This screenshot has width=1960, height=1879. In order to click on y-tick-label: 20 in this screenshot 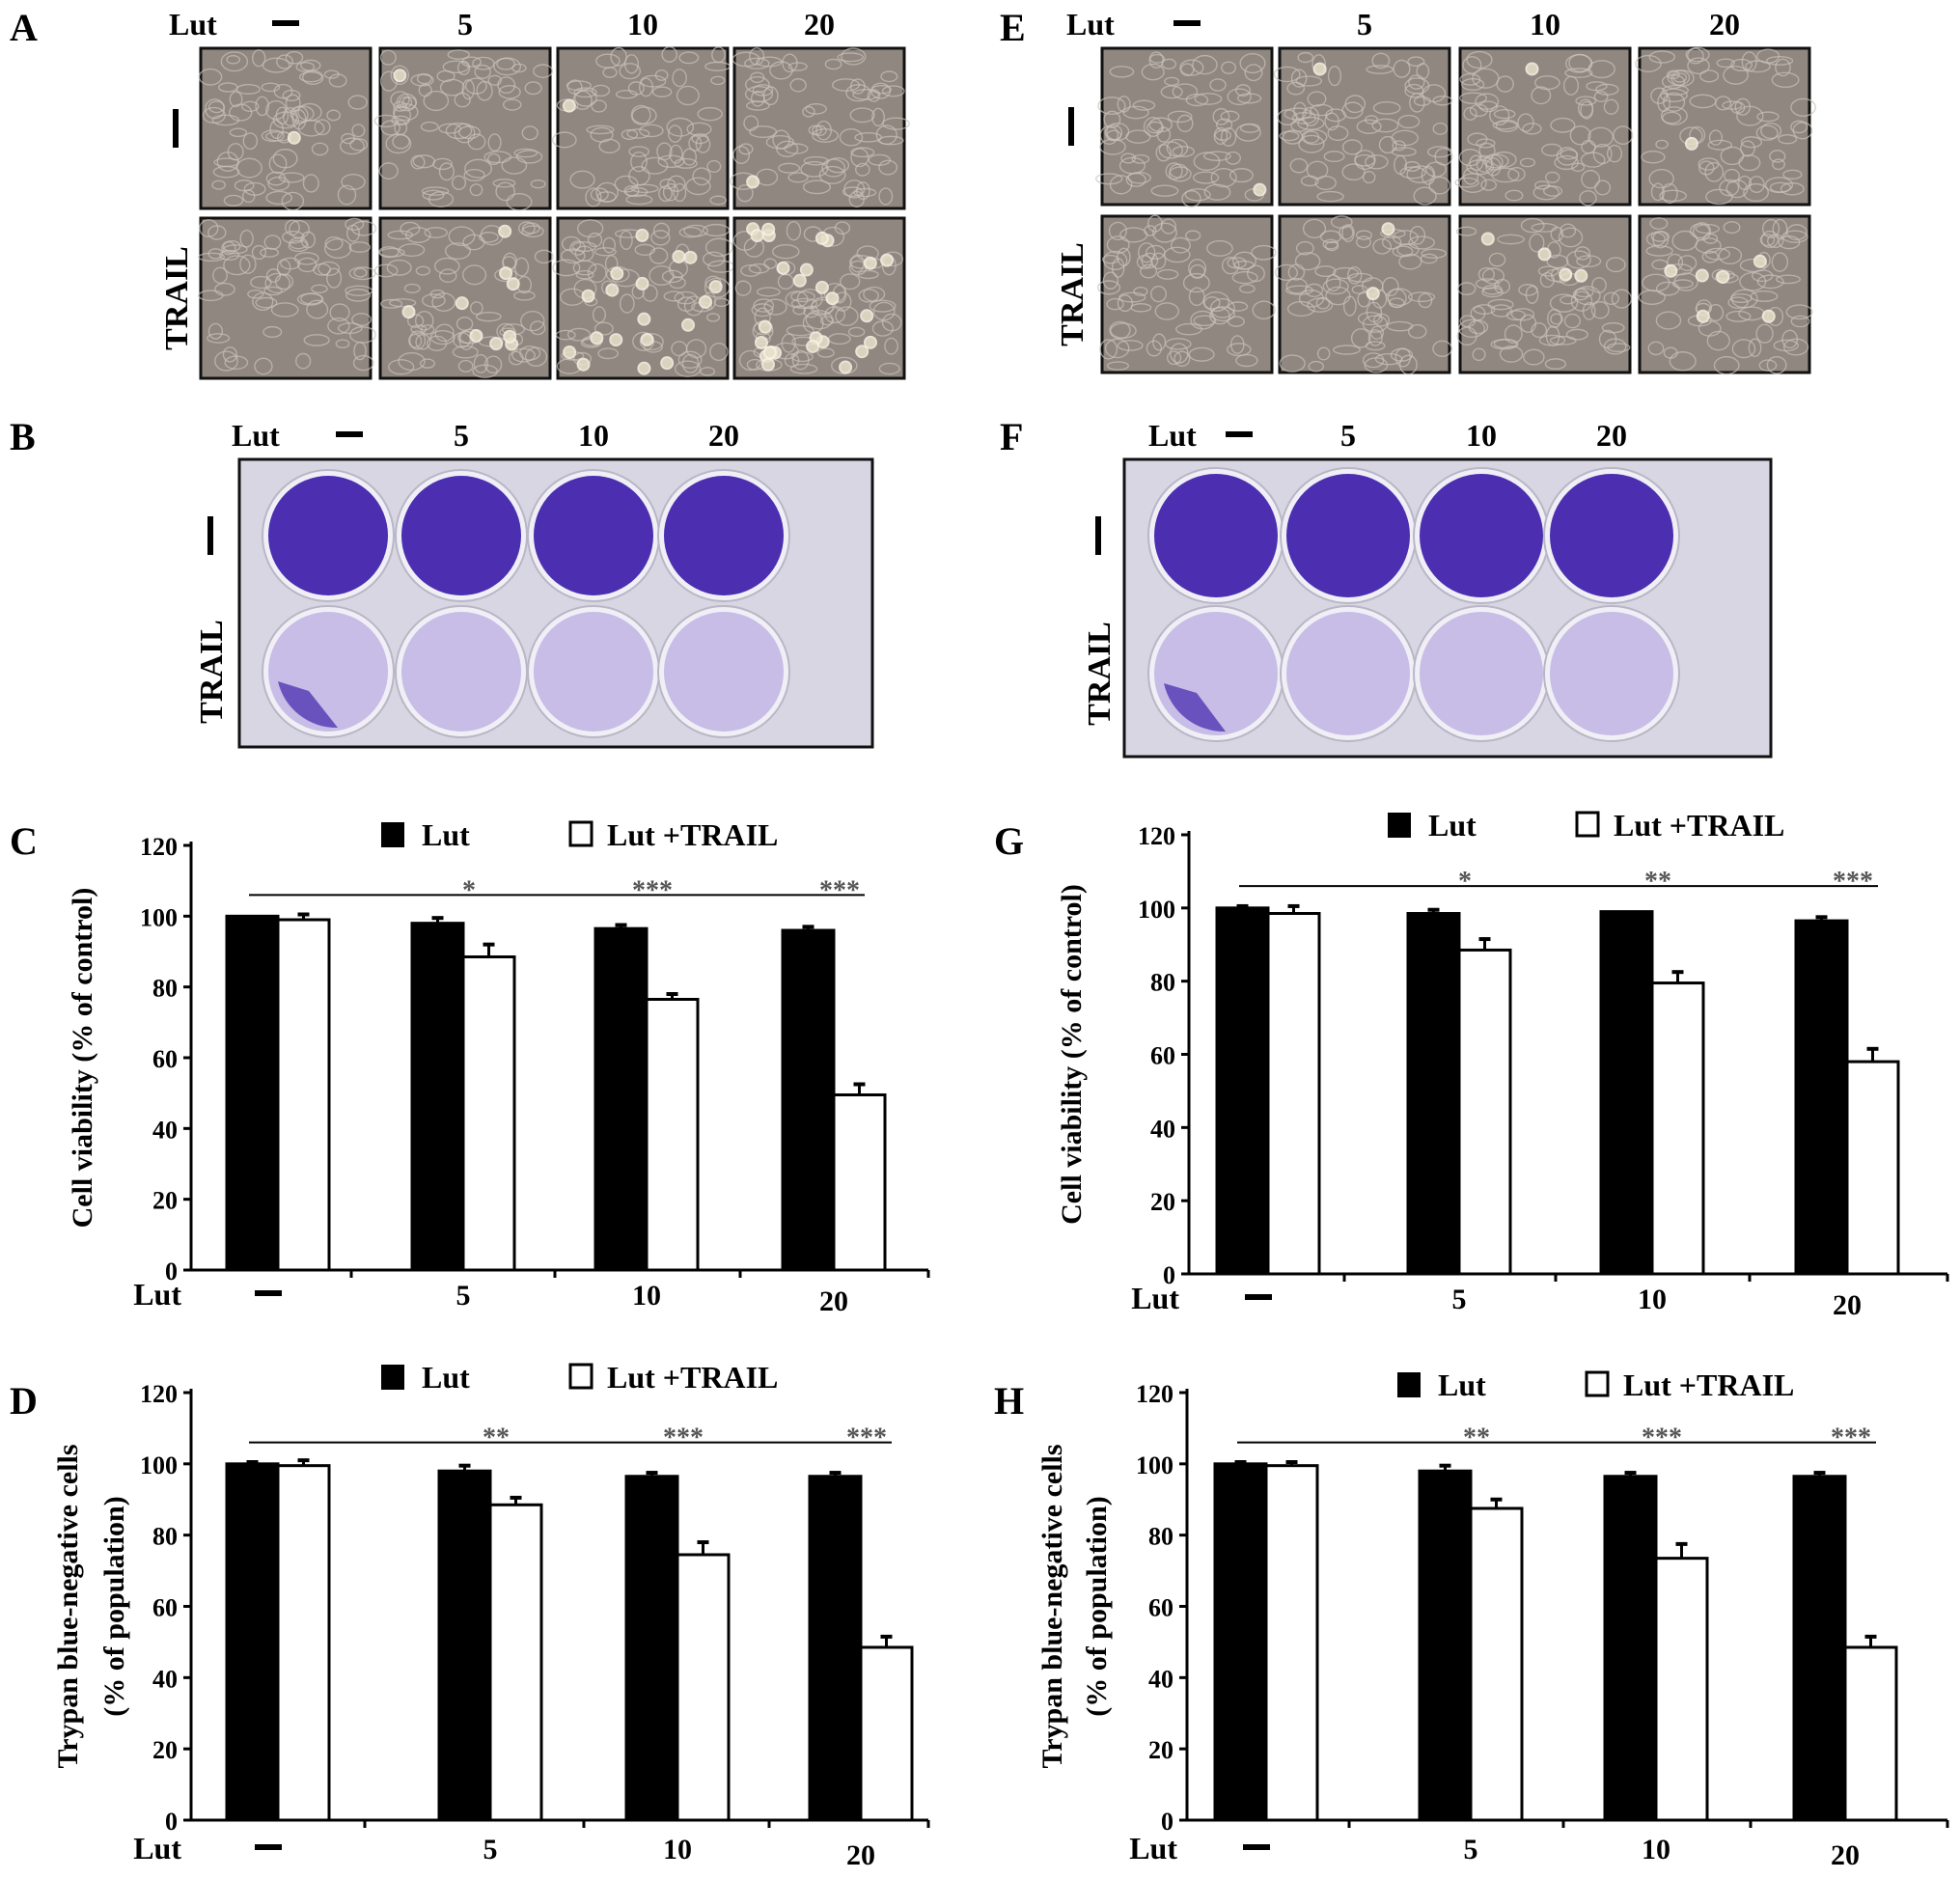, I will do `click(165, 1750)`.